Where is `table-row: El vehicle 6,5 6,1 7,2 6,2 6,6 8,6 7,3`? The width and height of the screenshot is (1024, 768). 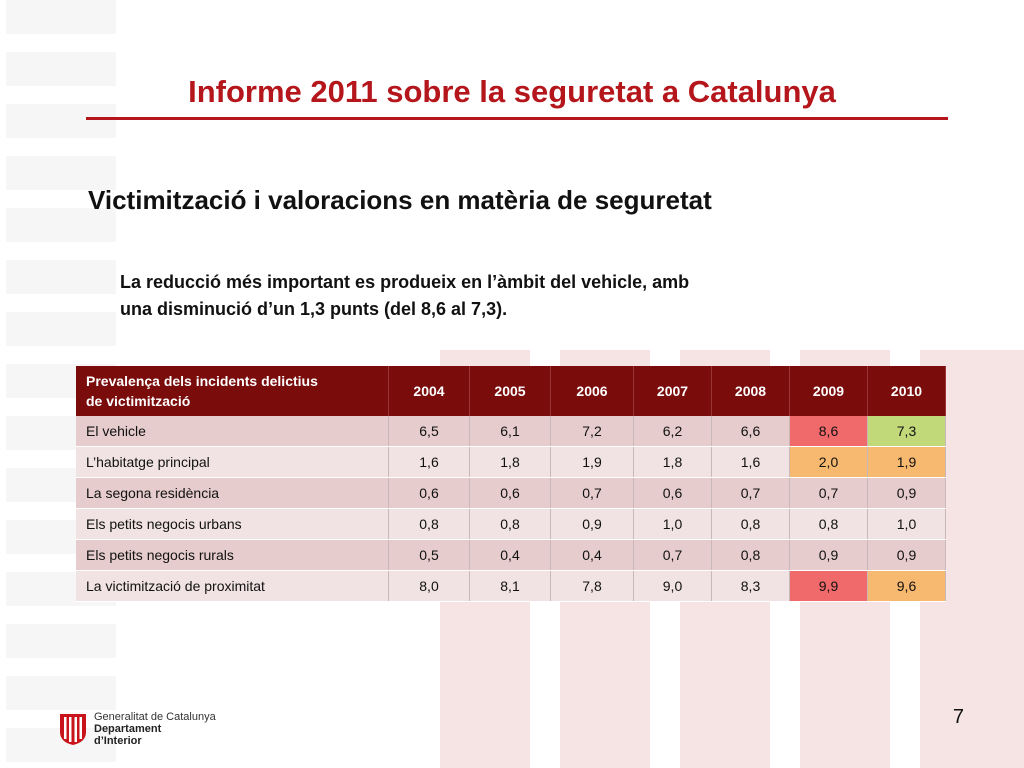
table-row: El vehicle 6,5 6,1 7,2 6,2 6,6 8,6 7,3 is located at coordinates (511, 431).